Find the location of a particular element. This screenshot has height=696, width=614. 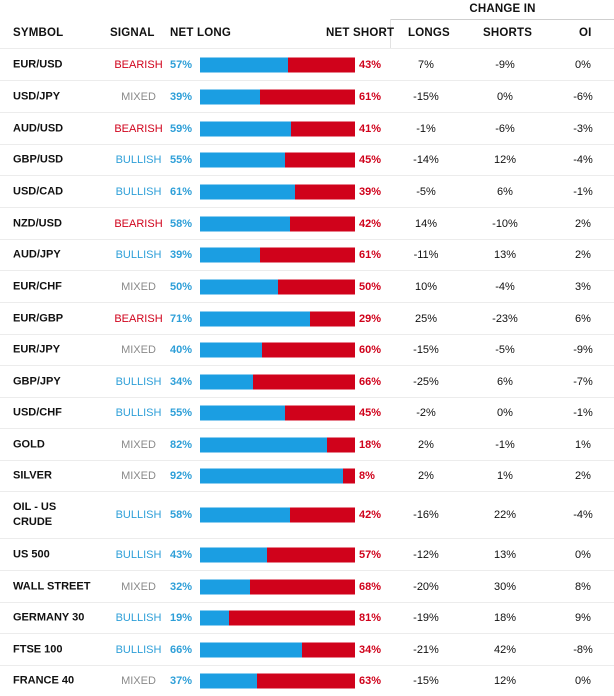

symbol-cell: FTSE 100 is located at coordinates (38, 649).